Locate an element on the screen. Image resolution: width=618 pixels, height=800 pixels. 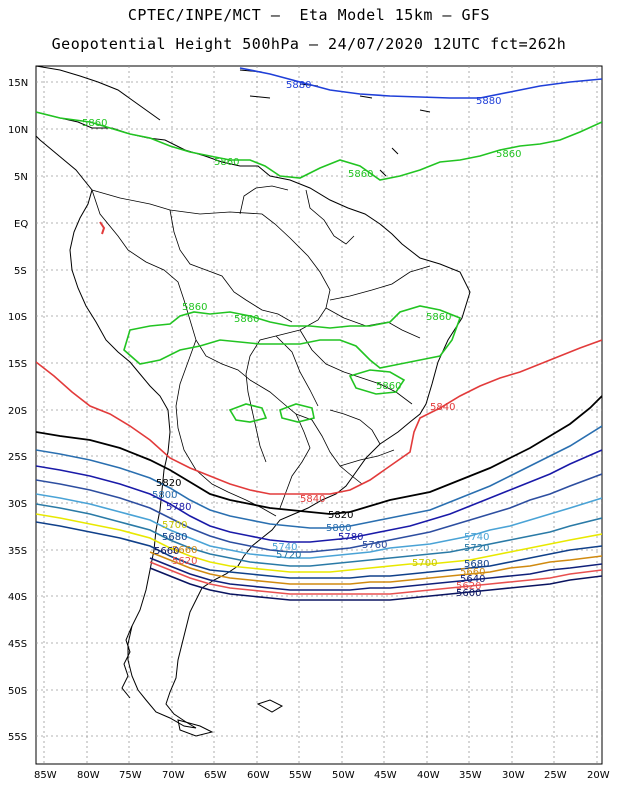
contour-5740-line is located at coordinates (319, 526).